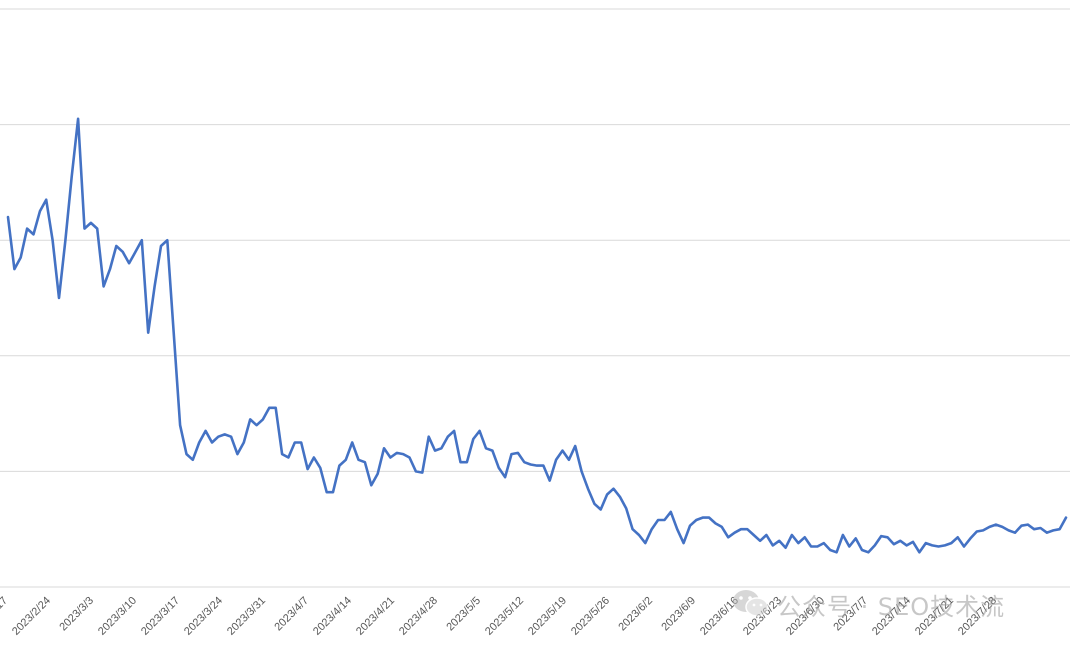 The image size is (1080, 647). What do you see at coordinates (590, 616) in the screenshot?
I see `x-tick-label: 2023/5/26` at bounding box center [590, 616].